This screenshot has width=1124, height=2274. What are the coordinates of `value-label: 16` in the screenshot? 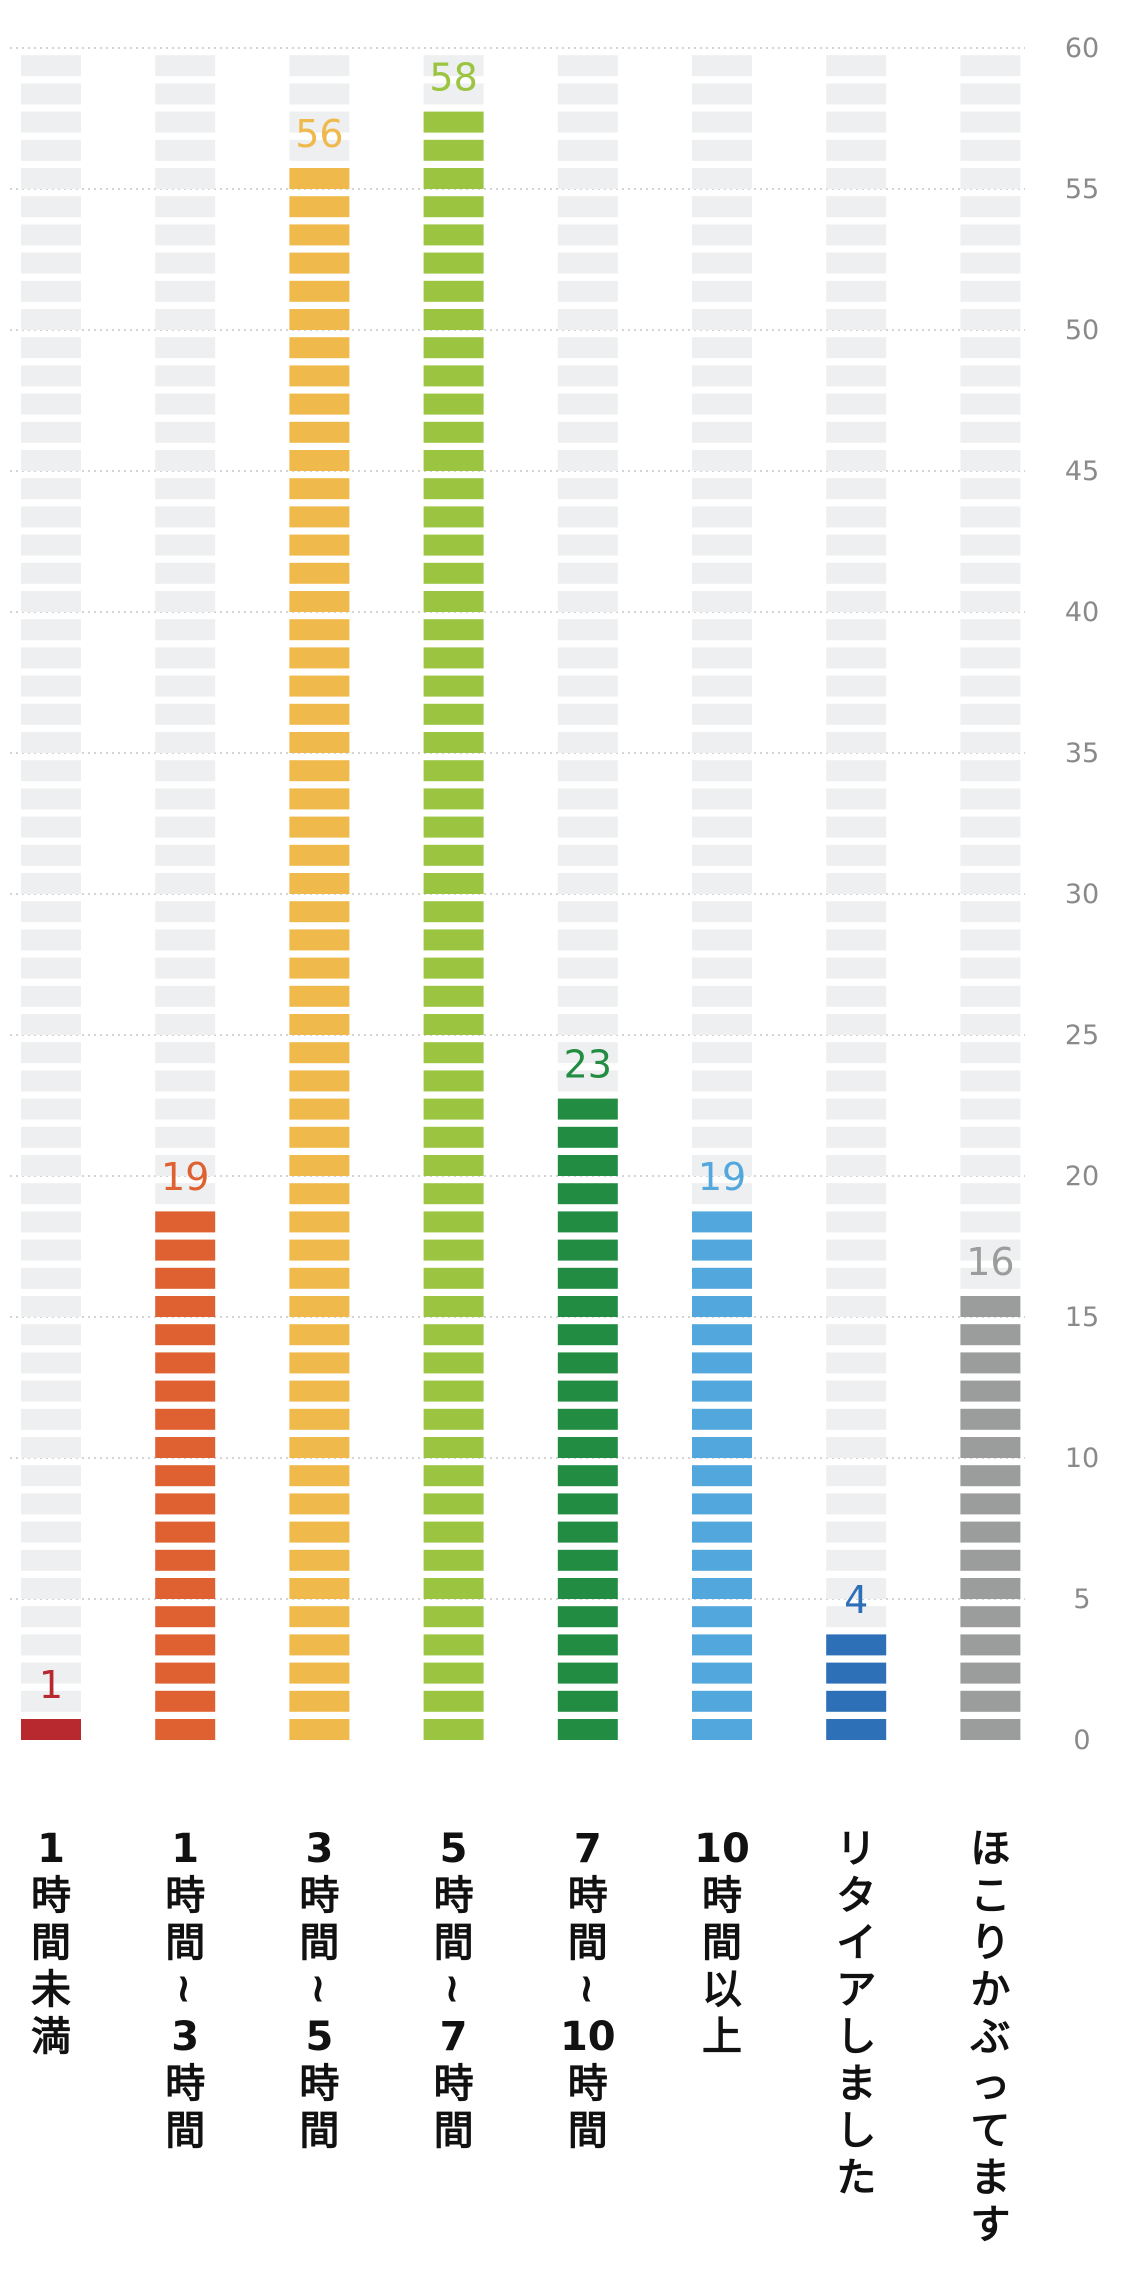 It's located at (990, 1262).